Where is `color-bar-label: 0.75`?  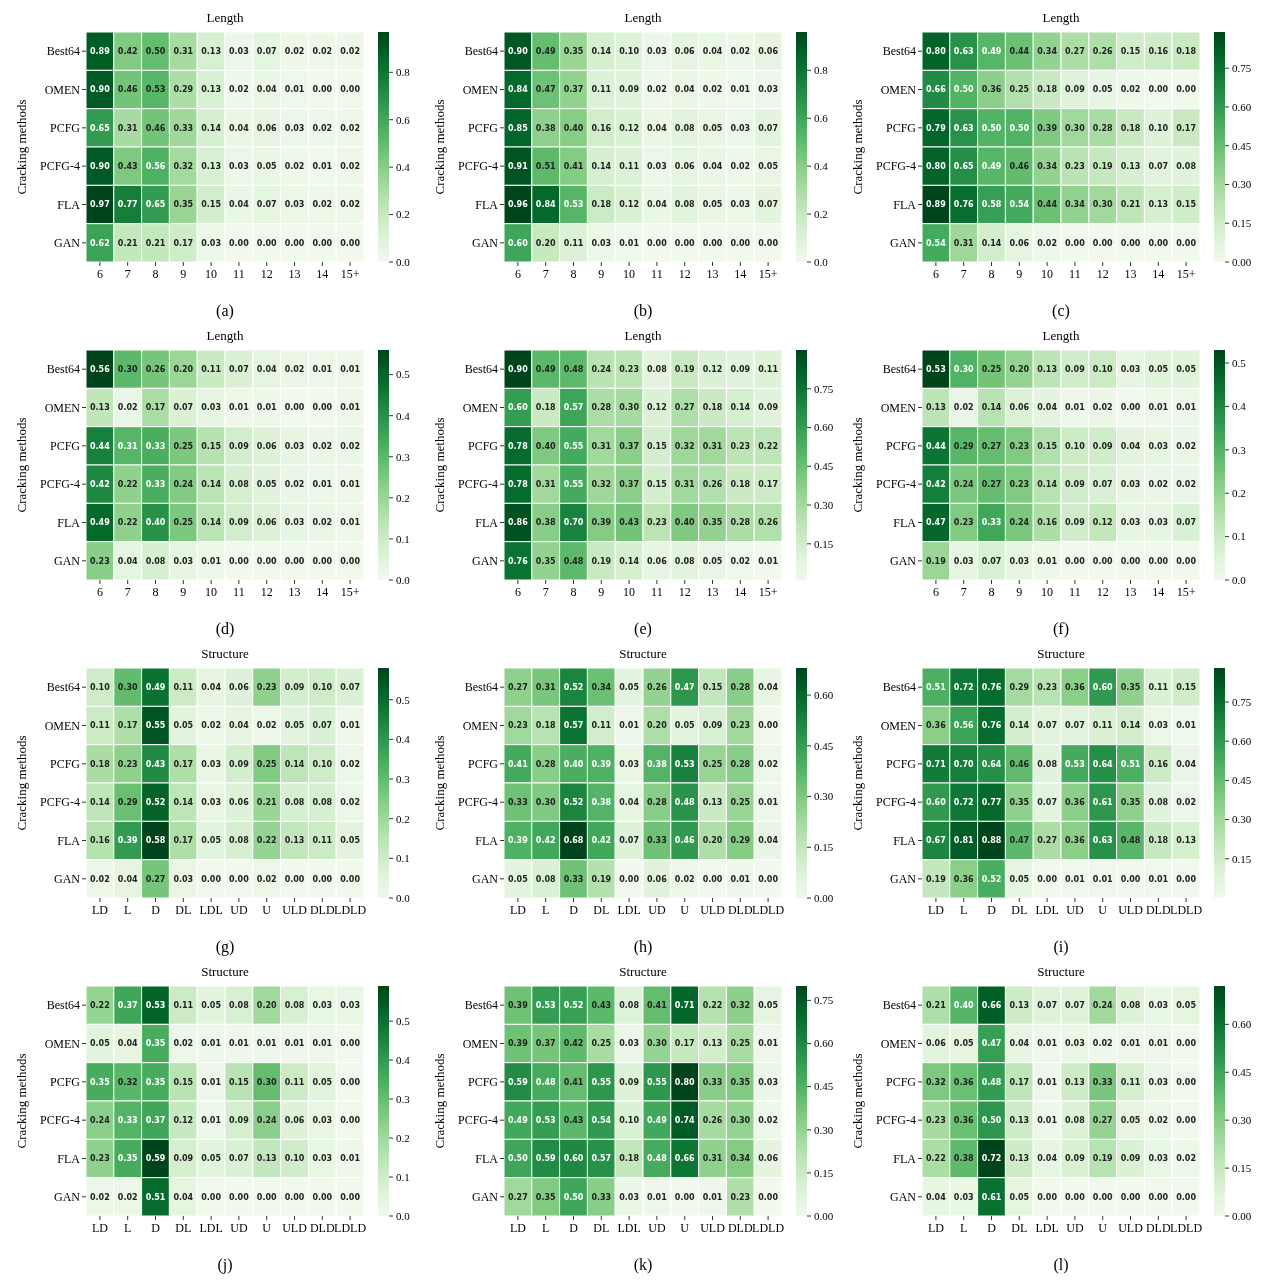 color-bar-label: 0.75 is located at coordinates (824, 388).